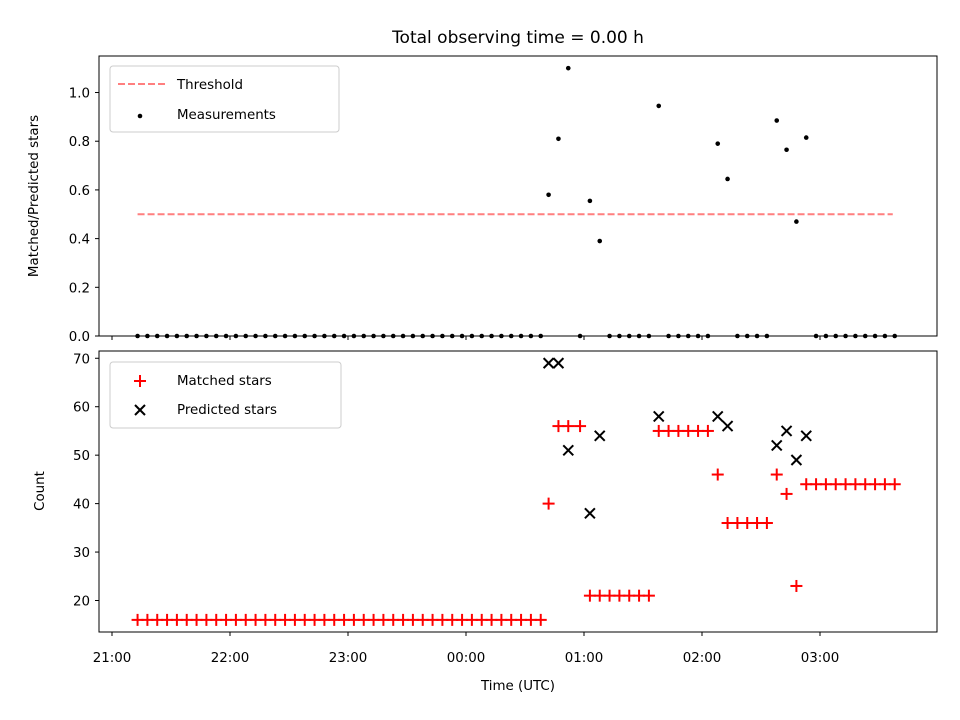  Describe the element at coordinates (81, 456) in the screenshot. I see `bottom-y-tick-label: 50` at that location.